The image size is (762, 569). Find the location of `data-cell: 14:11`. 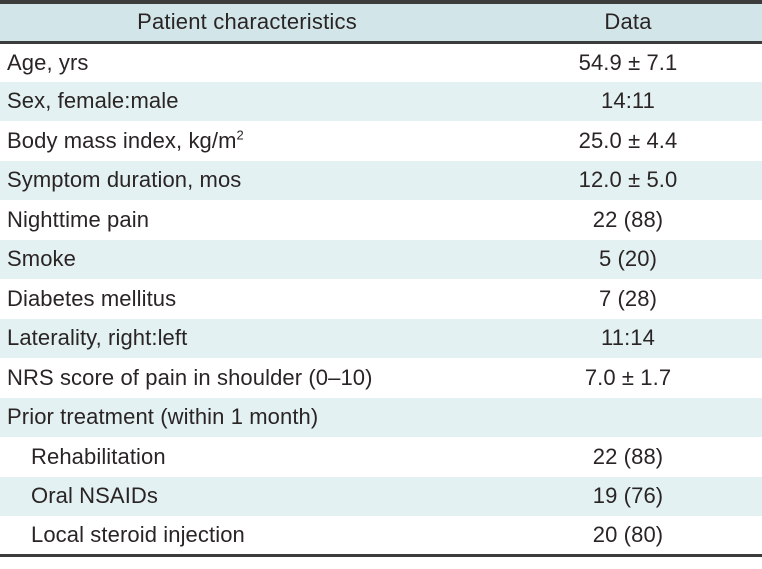

data-cell: 14:11 is located at coordinates (628, 101).